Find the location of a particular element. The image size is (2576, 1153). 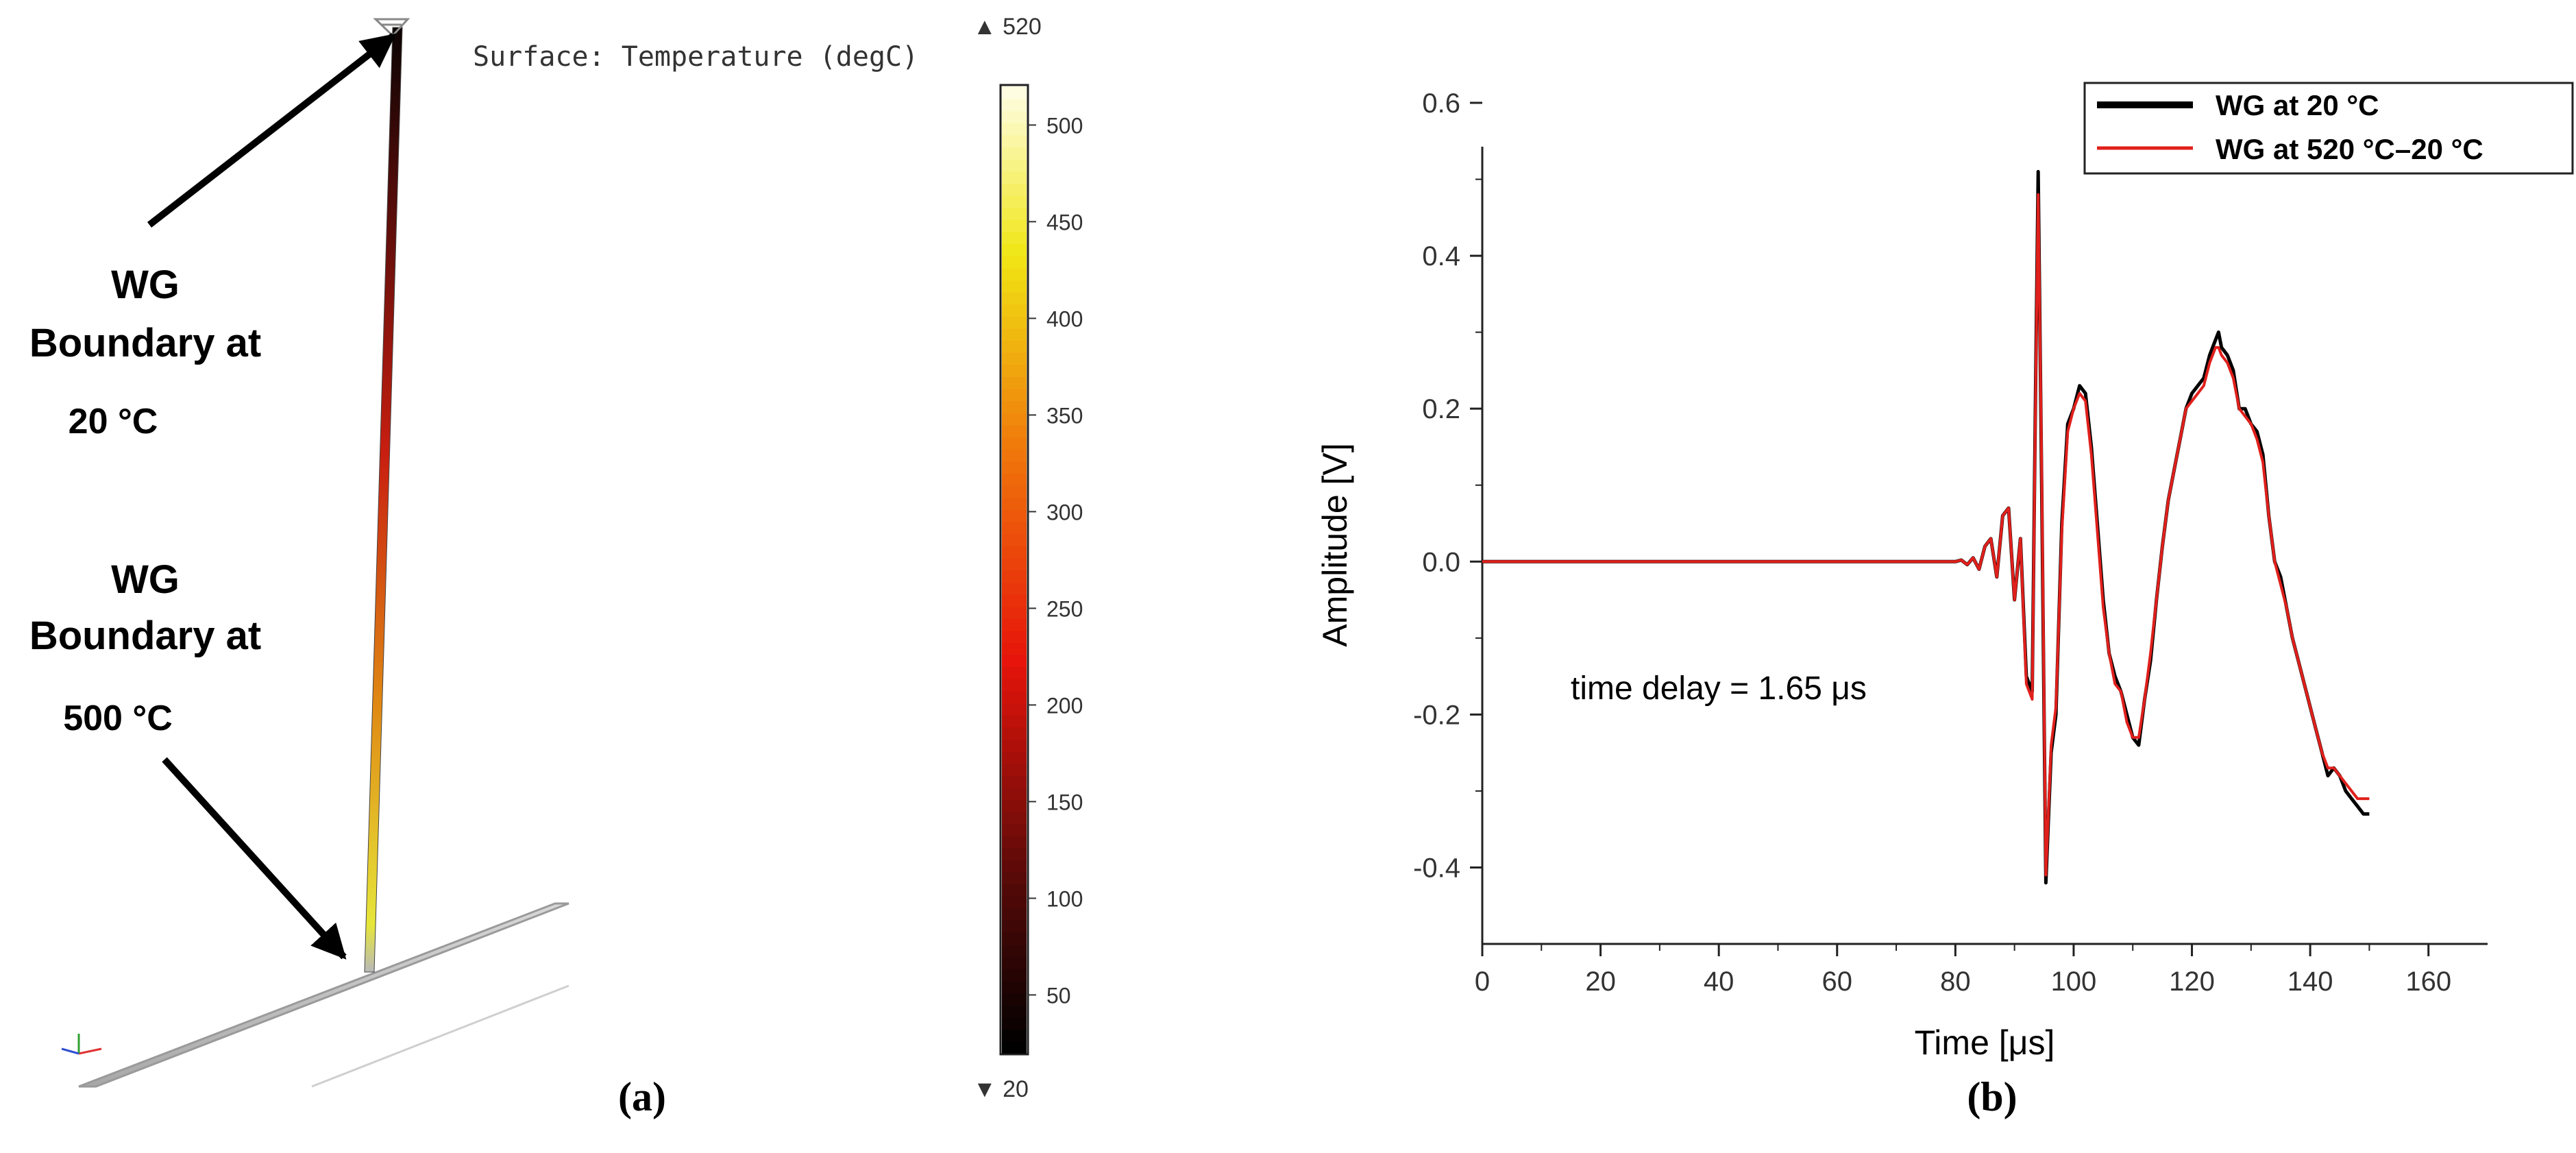

annotation-bottom-line2: Boundary at is located at coordinates (145, 636).